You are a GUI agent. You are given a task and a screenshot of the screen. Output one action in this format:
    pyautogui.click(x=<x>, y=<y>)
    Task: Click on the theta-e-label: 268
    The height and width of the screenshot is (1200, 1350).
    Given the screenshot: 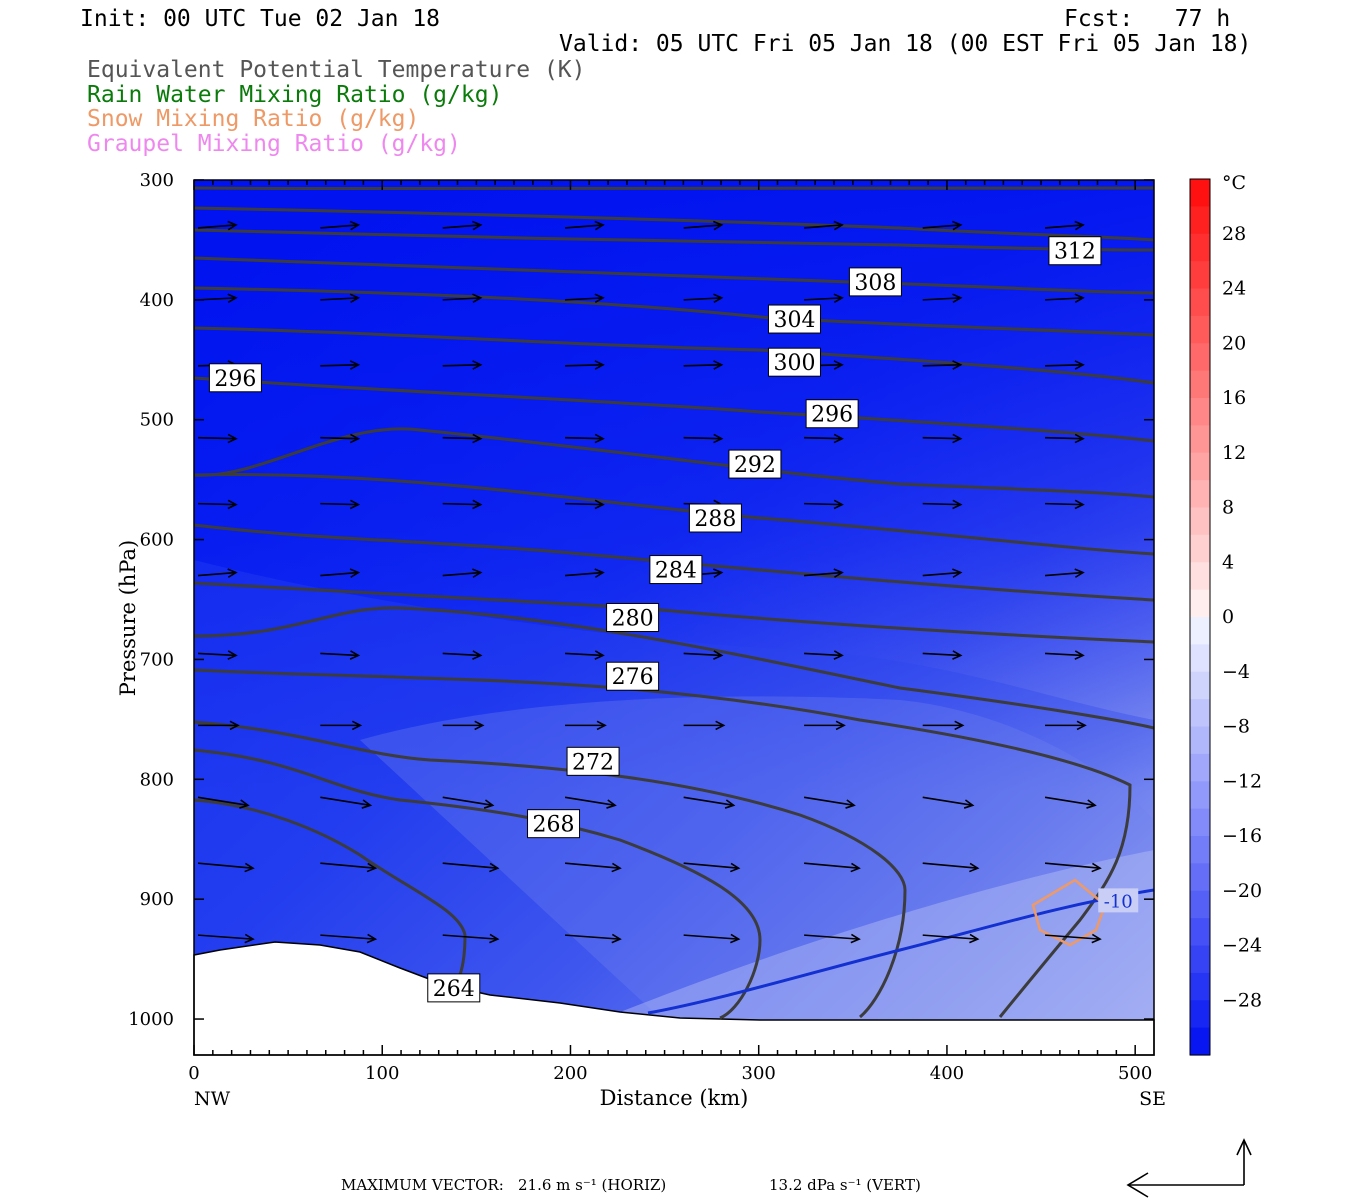 What is the action you would take?
    pyautogui.click(x=554, y=824)
    